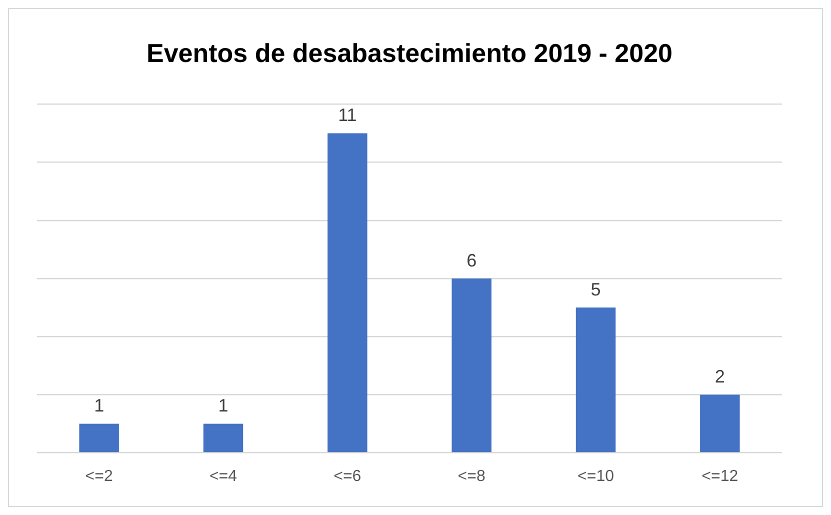 The image size is (831, 515). What do you see at coordinates (409, 53) in the screenshot?
I see `chart-title: Eventos de desabastecimiento 2019 - 2020` at bounding box center [409, 53].